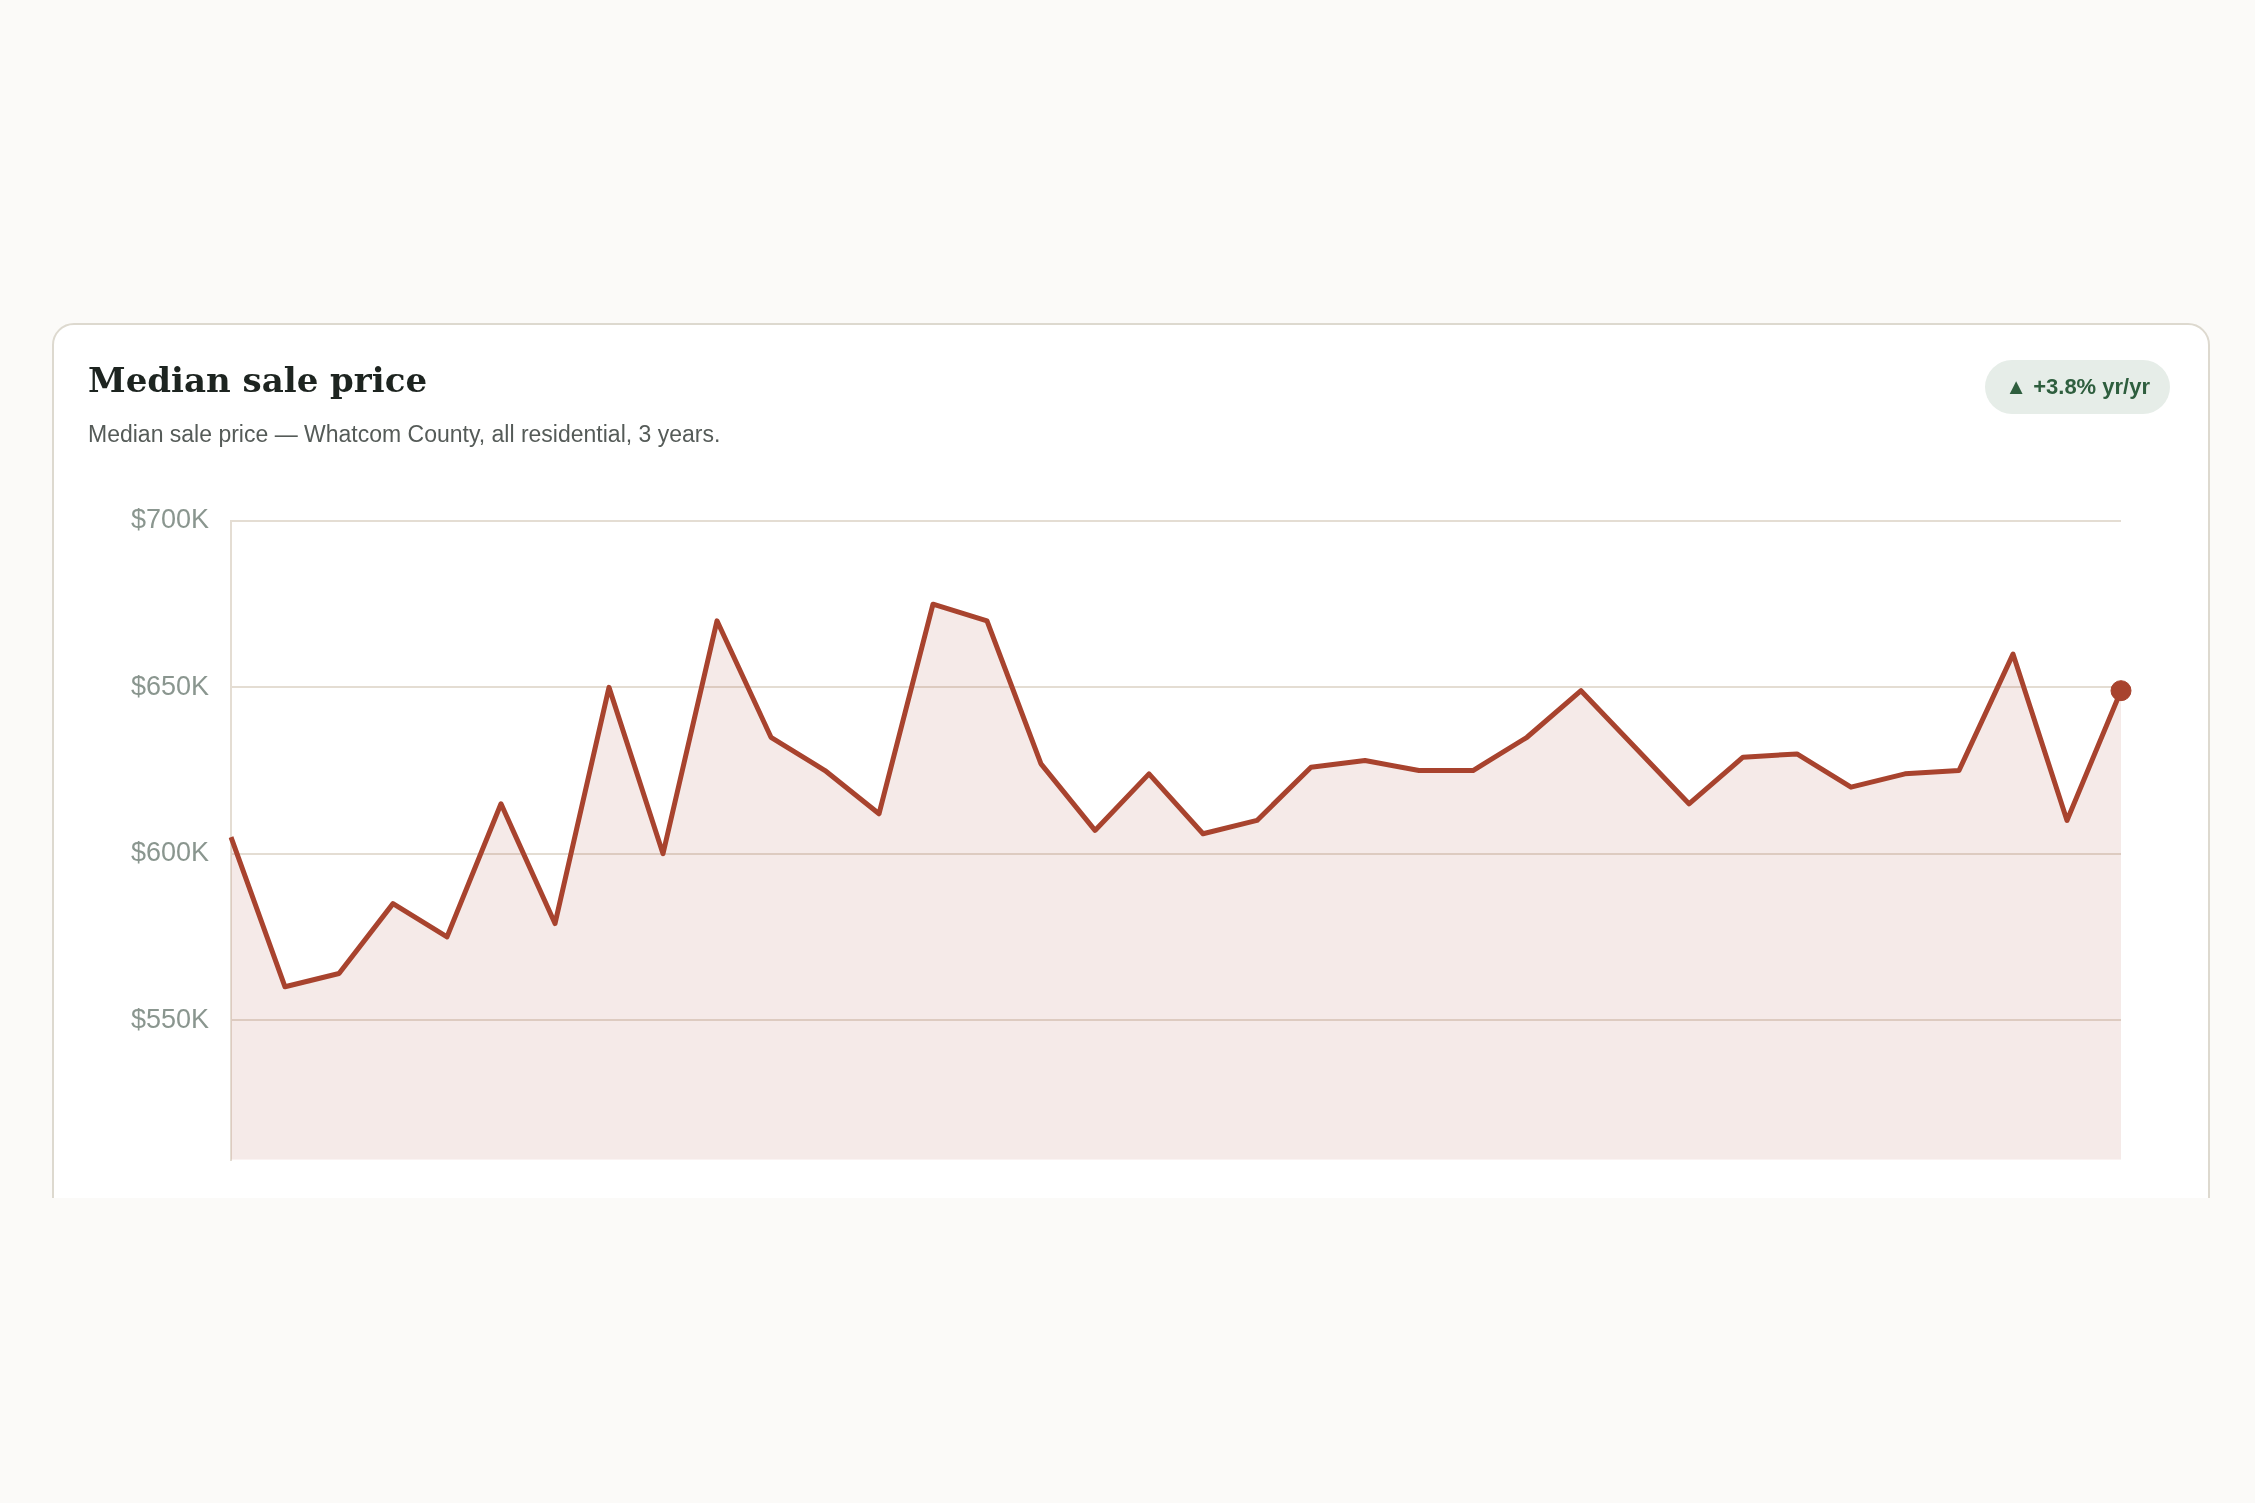 Image resolution: width=2255 pixels, height=1503 pixels. I want to click on y-tick-label: $550K, so click(169, 1018).